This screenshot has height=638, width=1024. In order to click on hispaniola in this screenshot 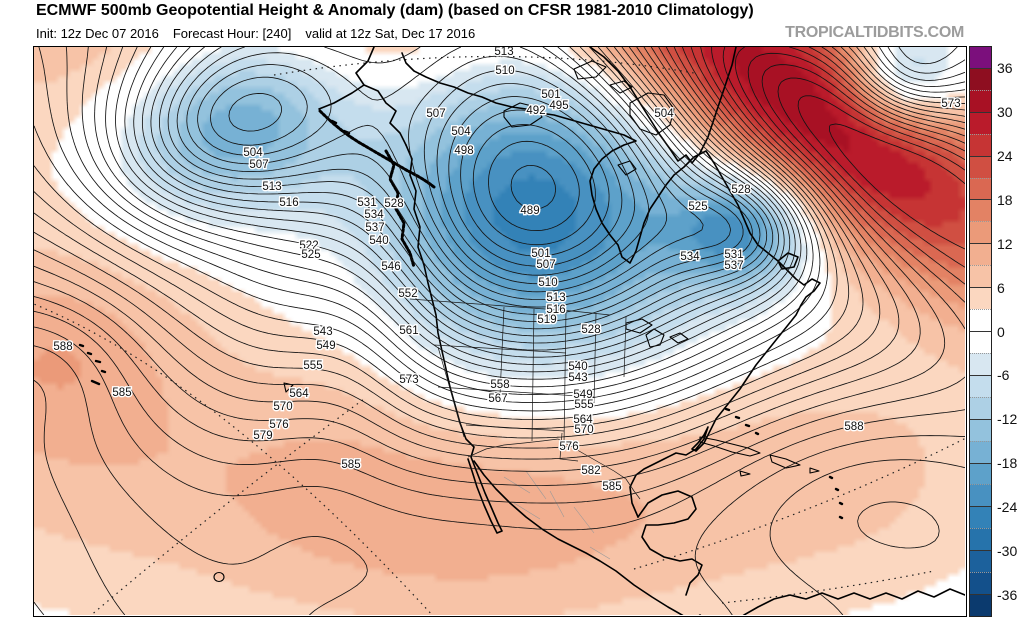, I will do `click(785, 461)`.